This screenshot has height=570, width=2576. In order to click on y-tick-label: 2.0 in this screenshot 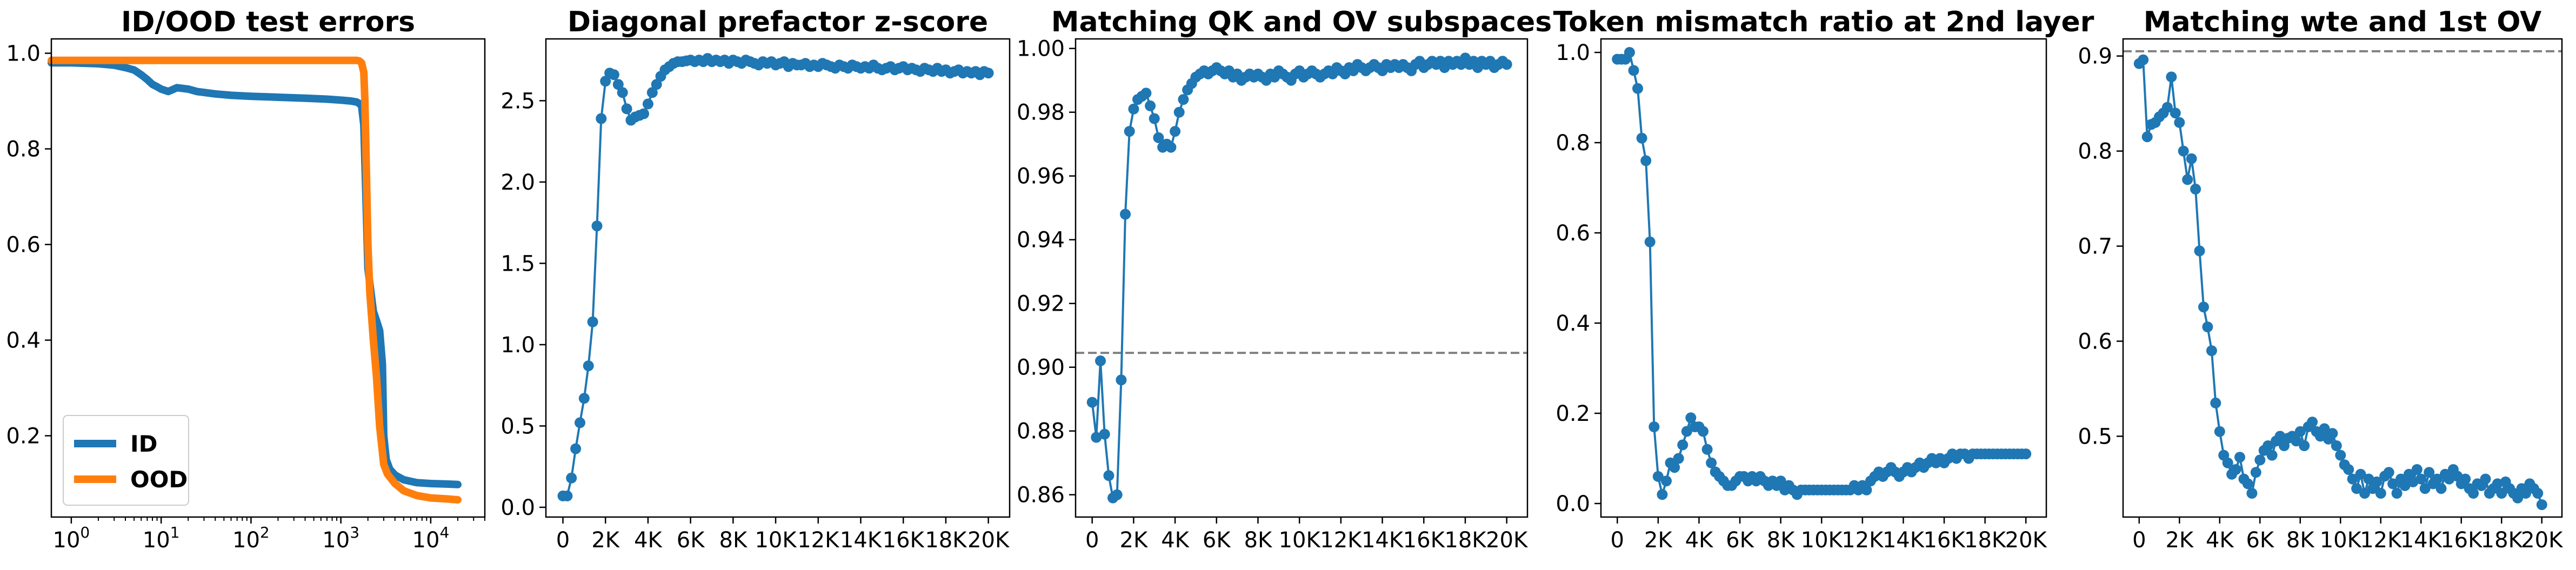, I will do `click(517, 182)`.